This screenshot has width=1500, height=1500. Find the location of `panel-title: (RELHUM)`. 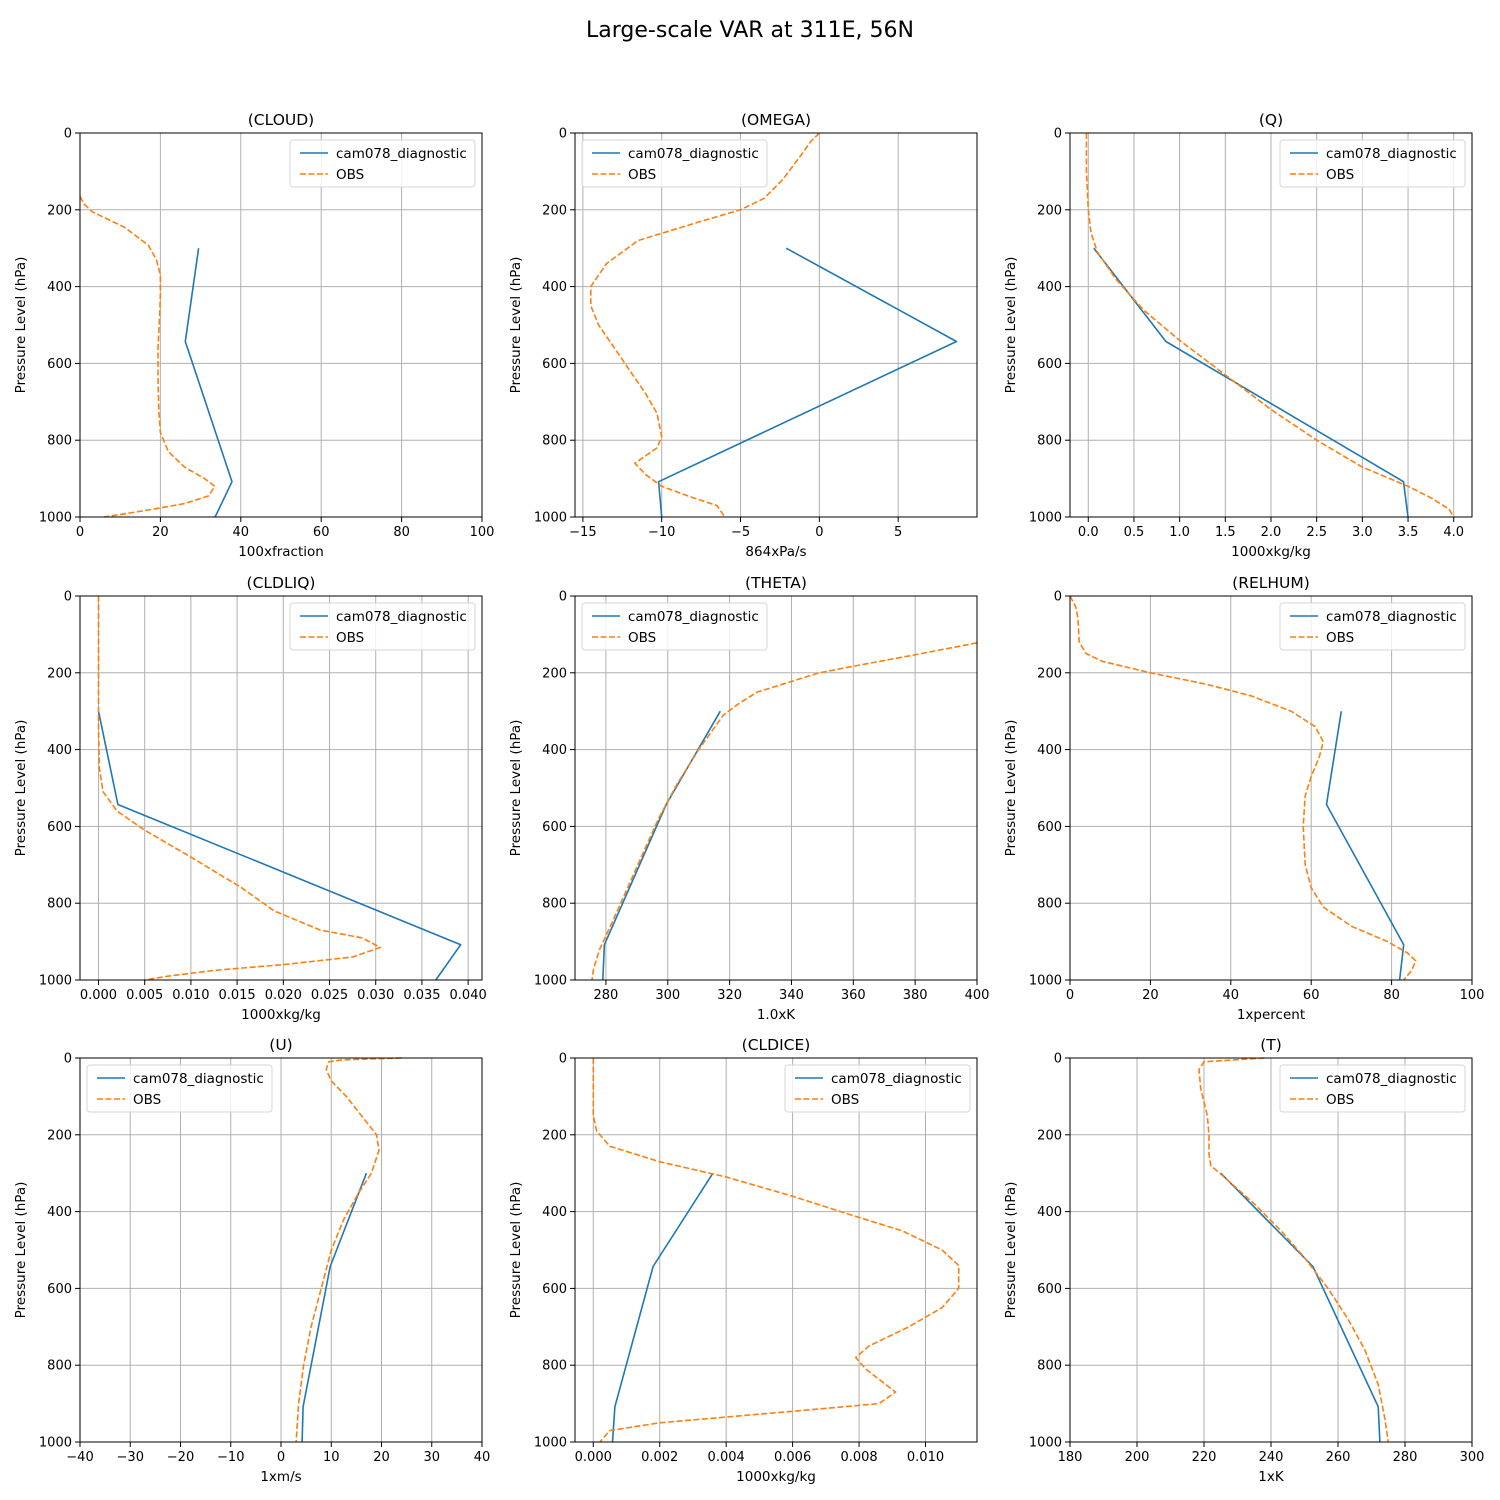

panel-title: (RELHUM) is located at coordinates (1271, 583).